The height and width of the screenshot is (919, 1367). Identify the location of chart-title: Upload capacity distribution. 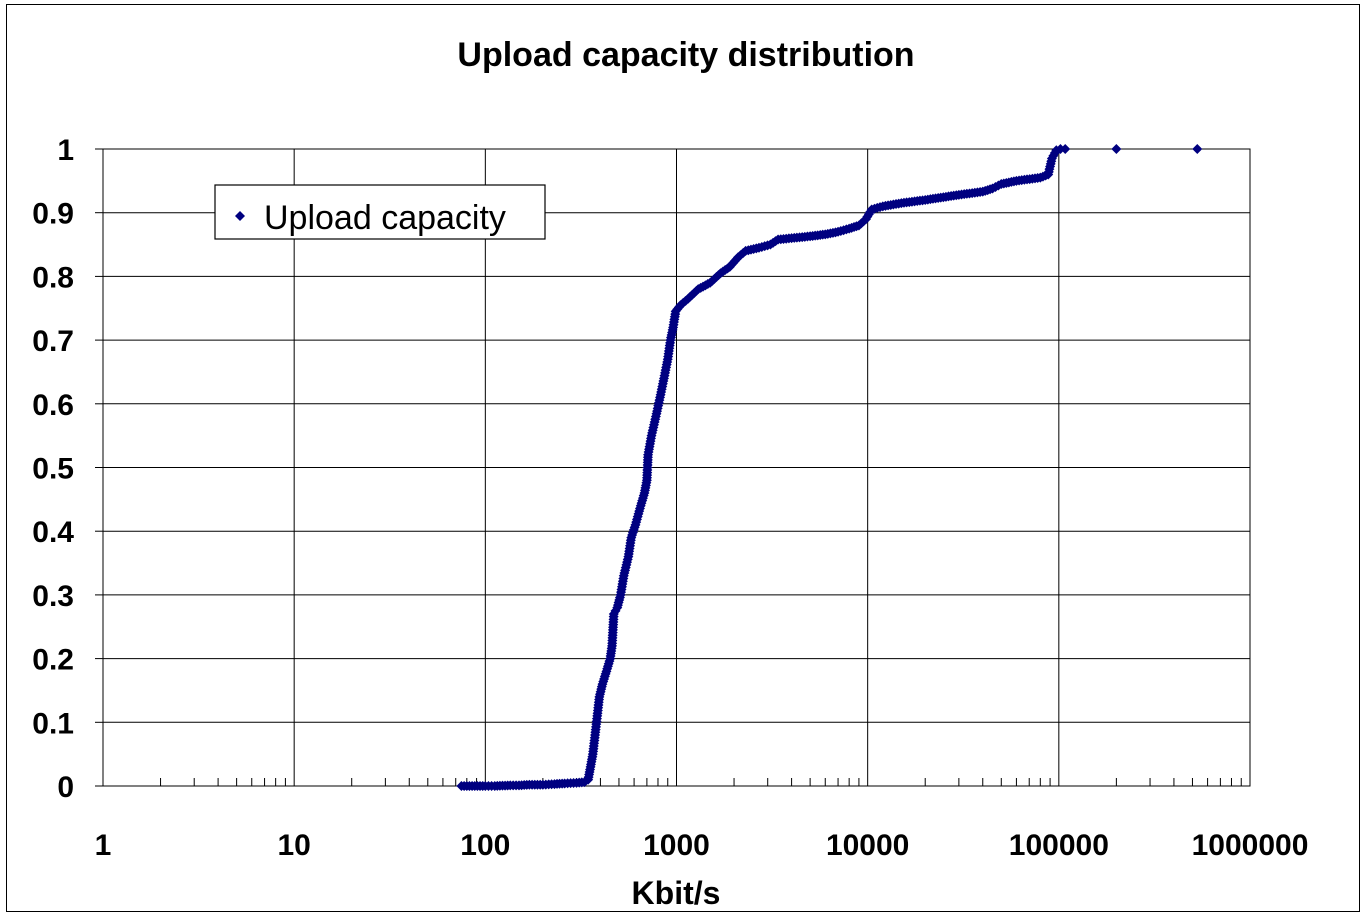
(685, 55).